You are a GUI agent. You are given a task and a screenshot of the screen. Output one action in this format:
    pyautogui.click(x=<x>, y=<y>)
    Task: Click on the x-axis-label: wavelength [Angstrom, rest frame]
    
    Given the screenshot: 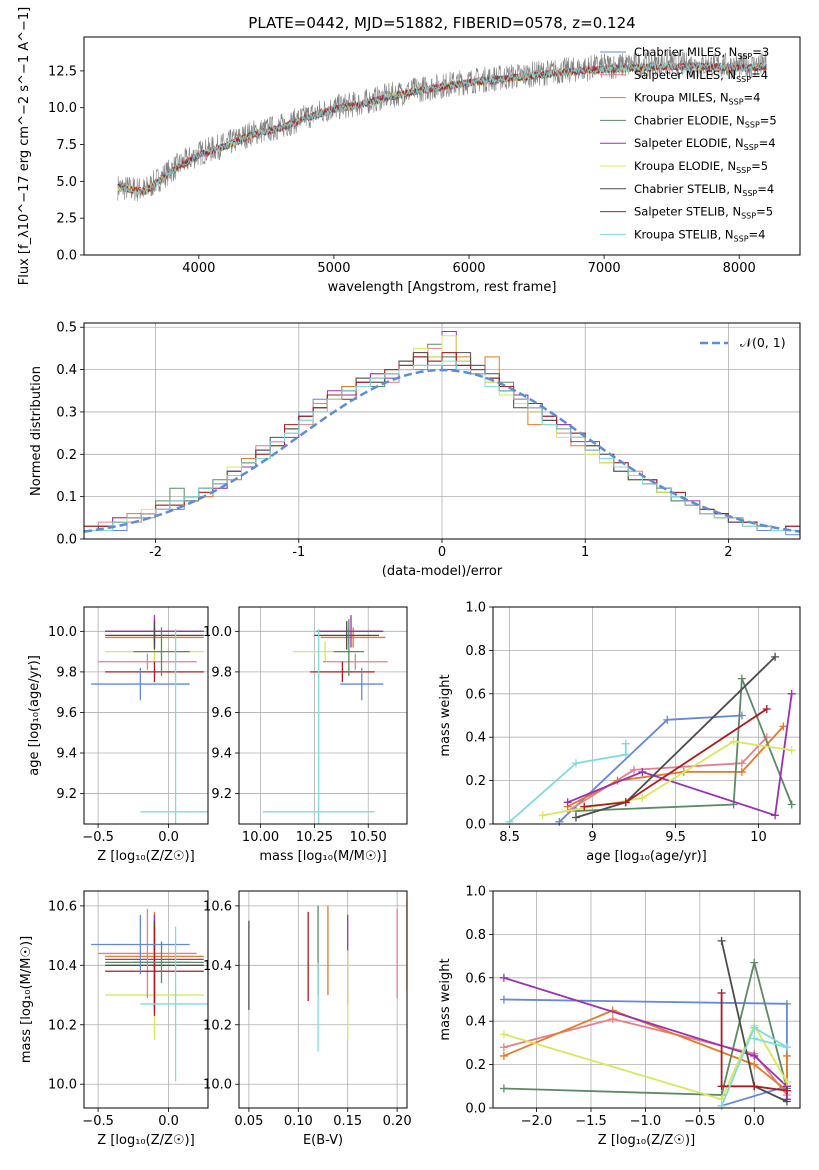 What is the action you would take?
    pyautogui.click(x=442, y=287)
    